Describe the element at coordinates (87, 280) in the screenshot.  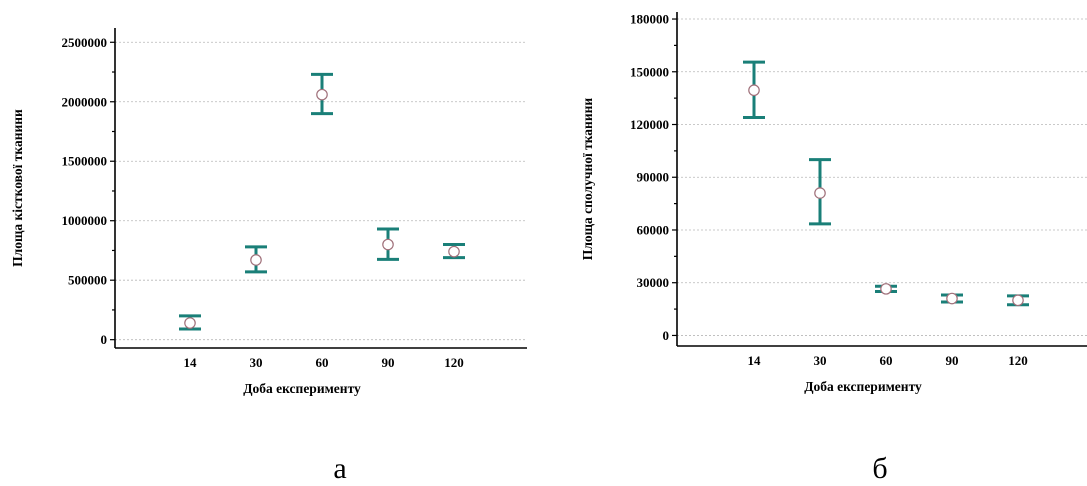
I see `y-tick-label: 500000` at that location.